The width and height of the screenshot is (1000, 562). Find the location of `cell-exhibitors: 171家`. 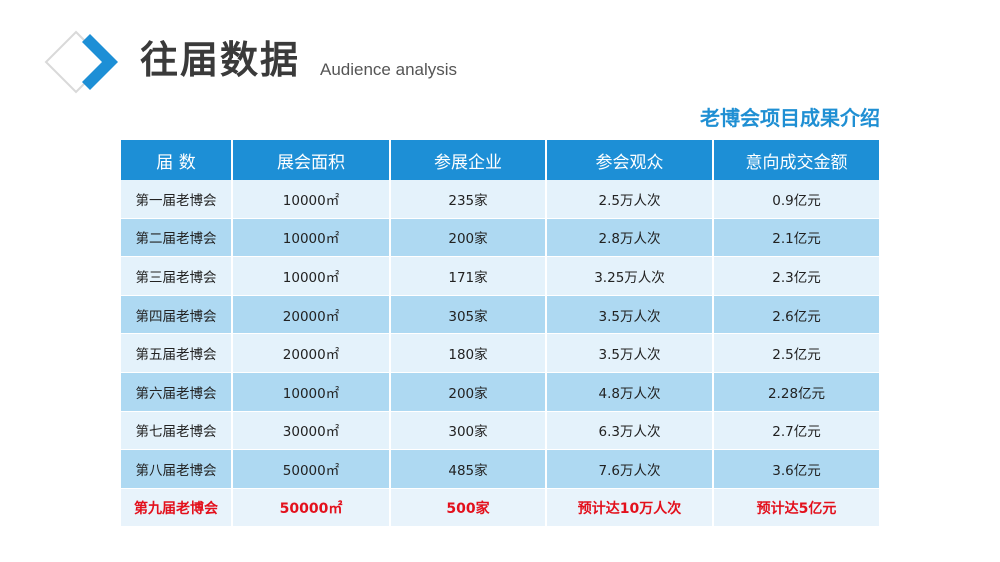

cell-exhibitors: 171家 is located at coordinates (468, 276).